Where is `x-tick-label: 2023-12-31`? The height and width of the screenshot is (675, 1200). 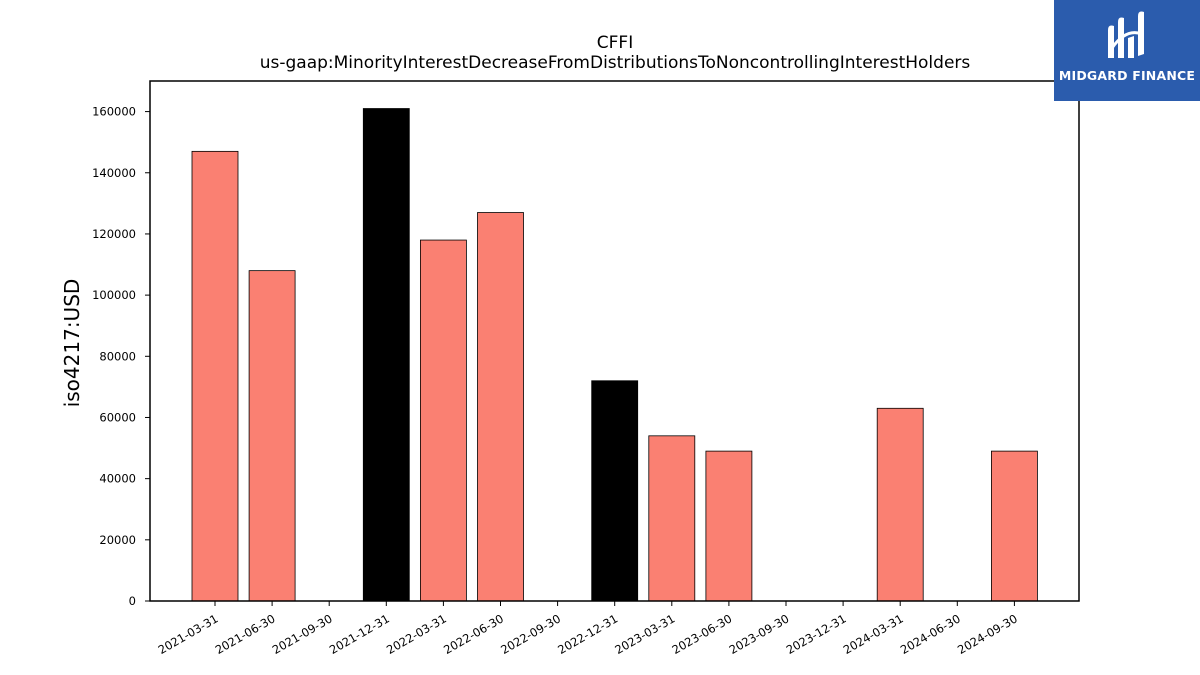 x-tick-label: 2023-12-31 is located at coordinates (816, 634).